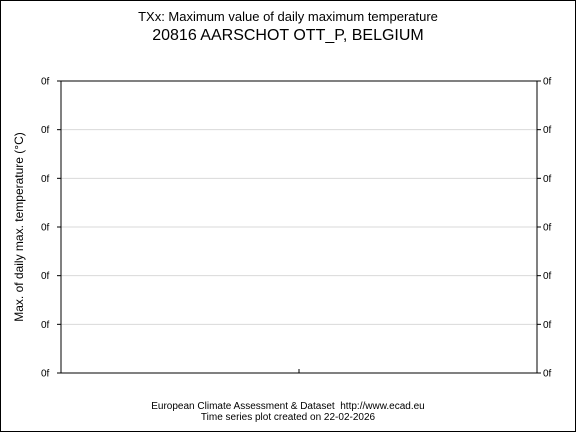 Image resolution: width=576 pixels, height=432 pixels. Describe the element at coordinates (288, 417) in the screenshot. I see `footer-created: Time series plot created on 22-02-2026` at that location.